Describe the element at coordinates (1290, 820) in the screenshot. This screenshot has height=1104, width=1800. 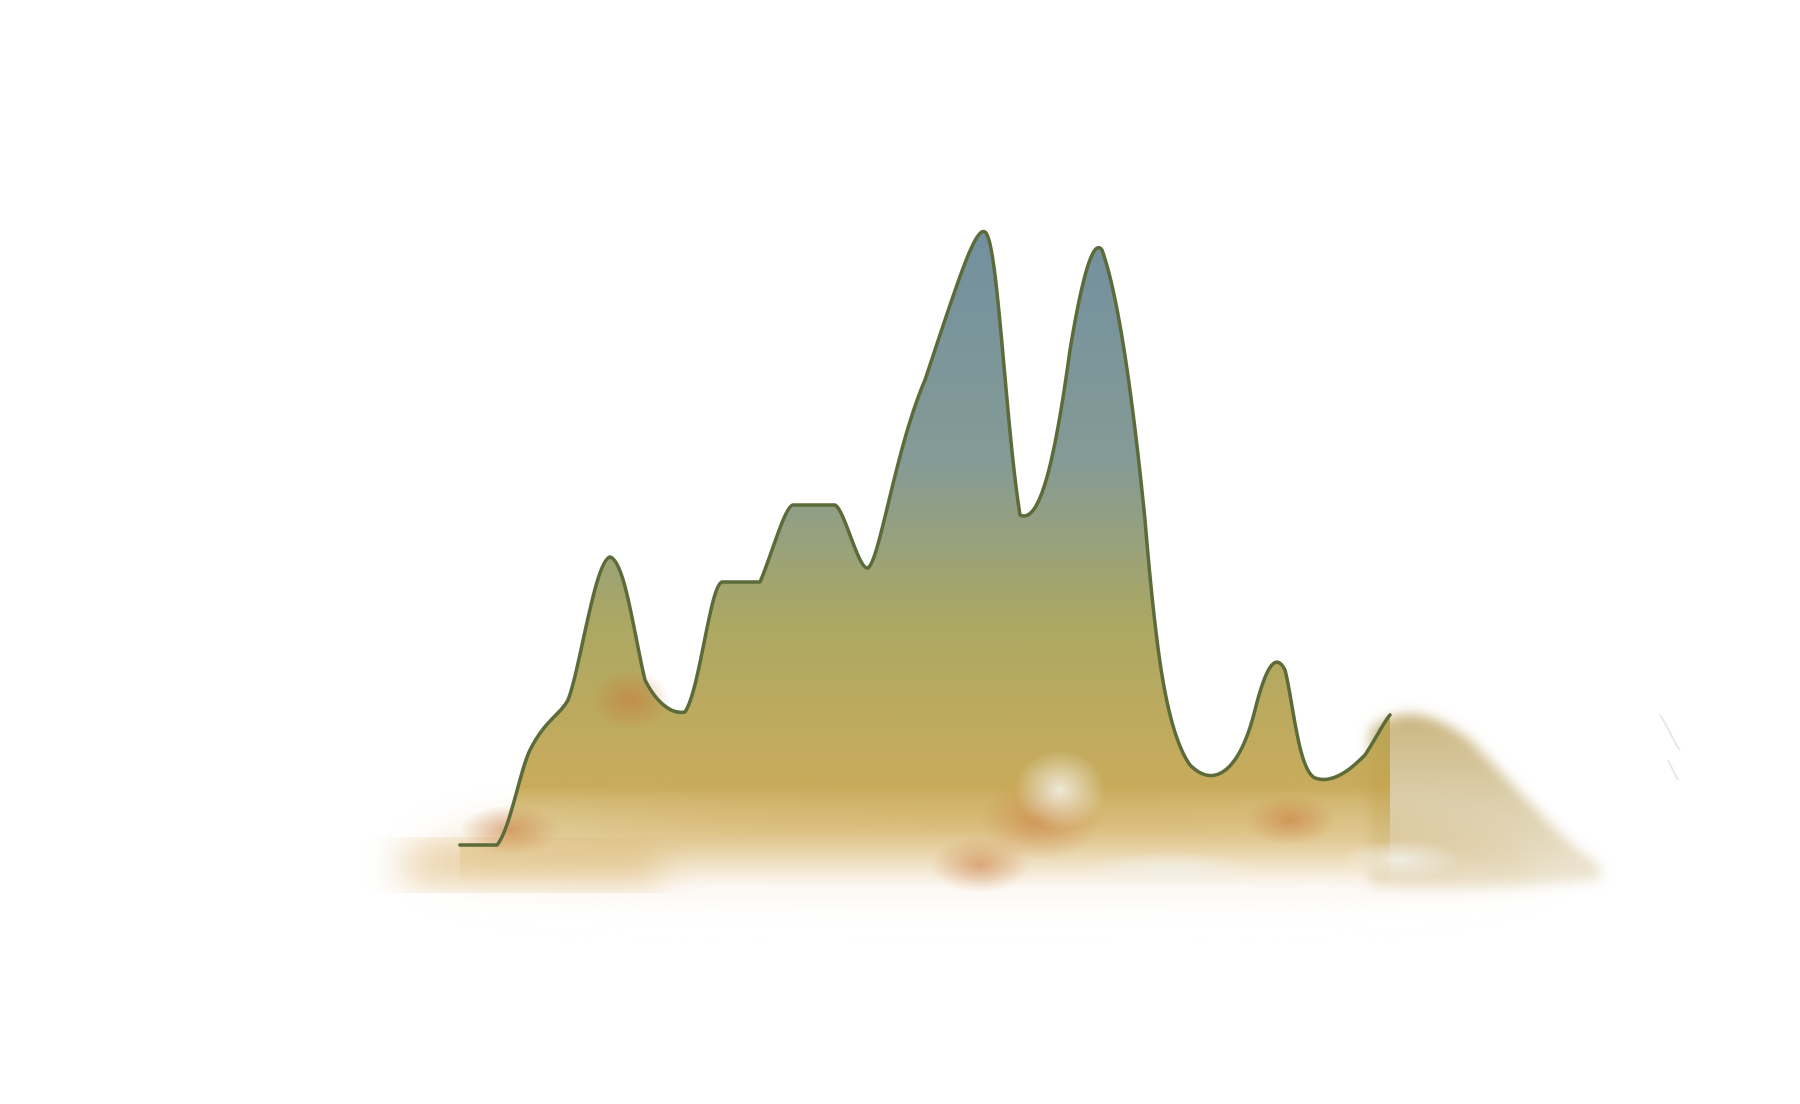
I see `rust-wash-right` at that location.